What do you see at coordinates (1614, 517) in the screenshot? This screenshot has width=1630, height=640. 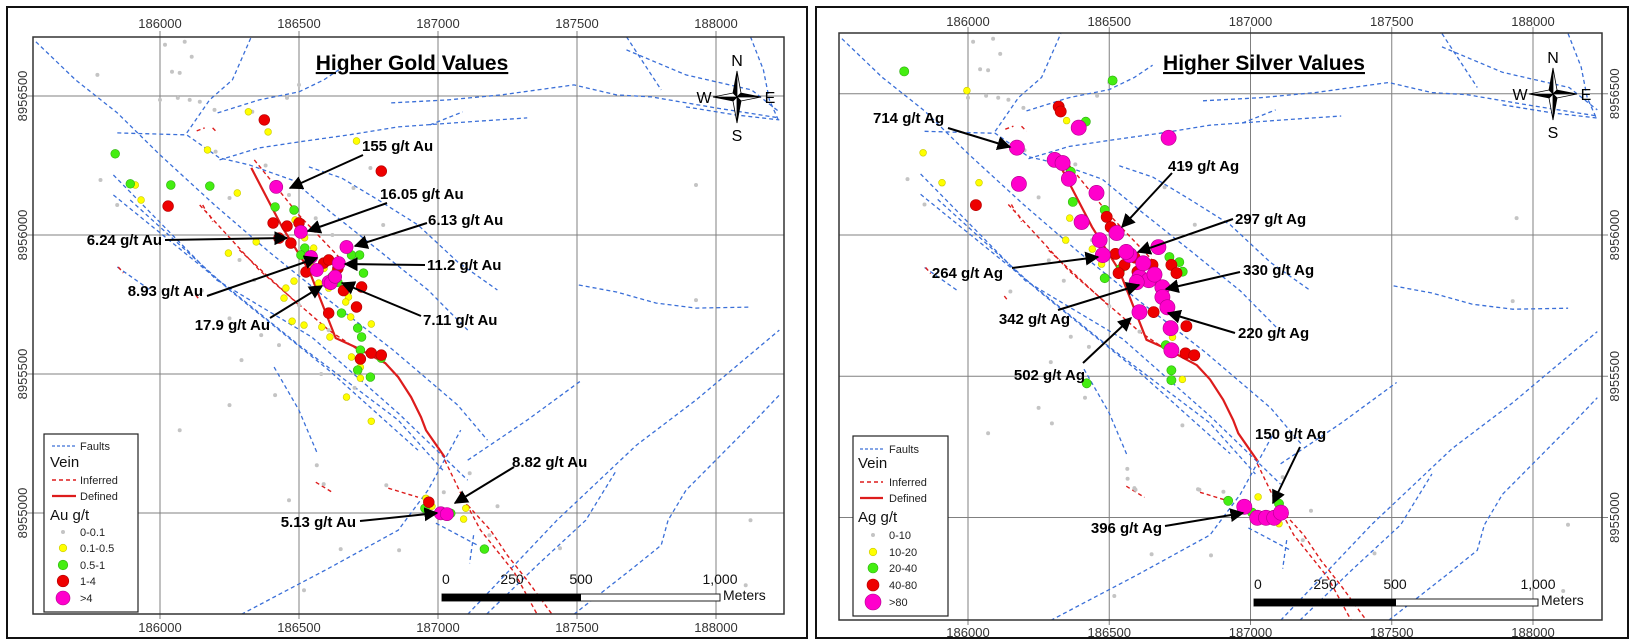 I see `y-tick-label: 8955000` at bounding box center [1614, 517].